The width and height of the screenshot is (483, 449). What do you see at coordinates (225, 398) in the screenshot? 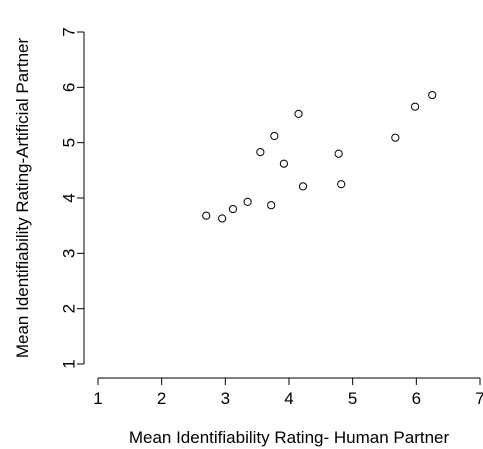
I see `x-tick-label: 3` at bounding box center [225, 398].